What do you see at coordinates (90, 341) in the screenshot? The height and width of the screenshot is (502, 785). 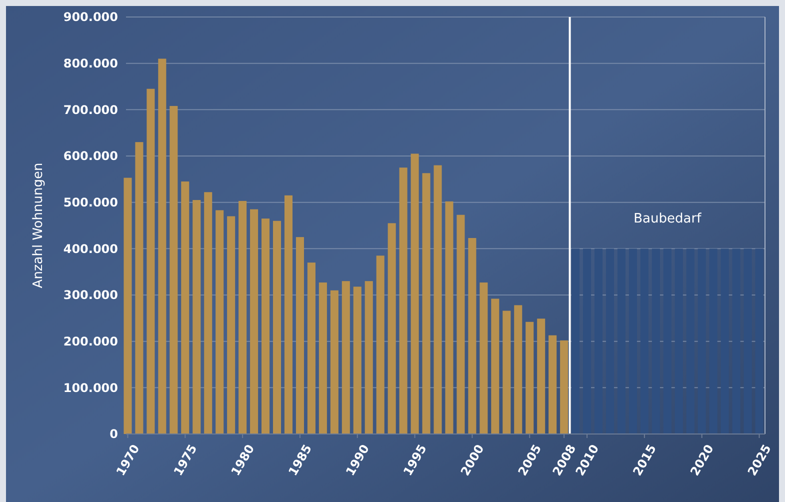 I see `y-tick-label: 200.000` at bounding box center [90, 341].